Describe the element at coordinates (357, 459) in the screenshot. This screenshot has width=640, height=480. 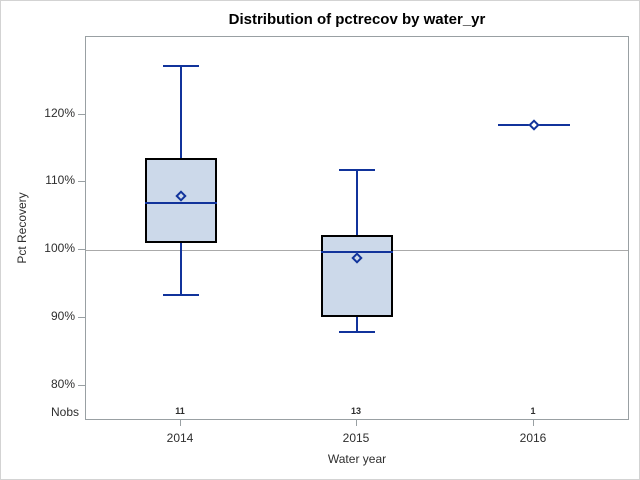
I see `x-axis-title: Water year` at that location.